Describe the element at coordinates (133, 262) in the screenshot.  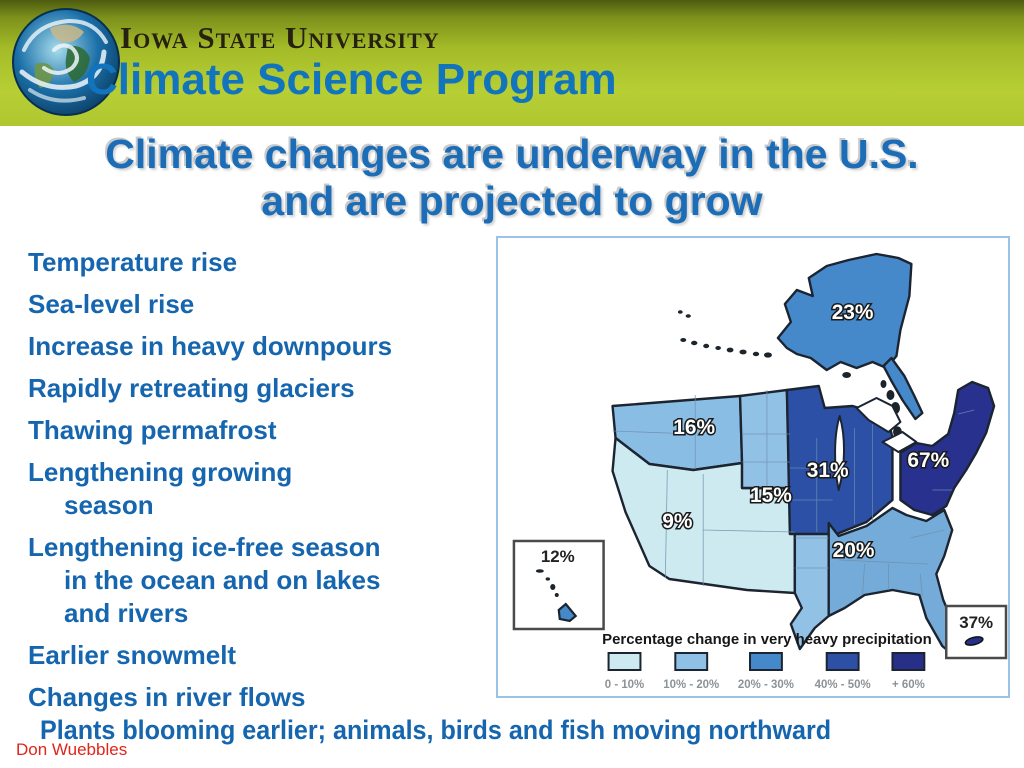
I see `bullet-temperature-rise: Temperature rise` at that location.